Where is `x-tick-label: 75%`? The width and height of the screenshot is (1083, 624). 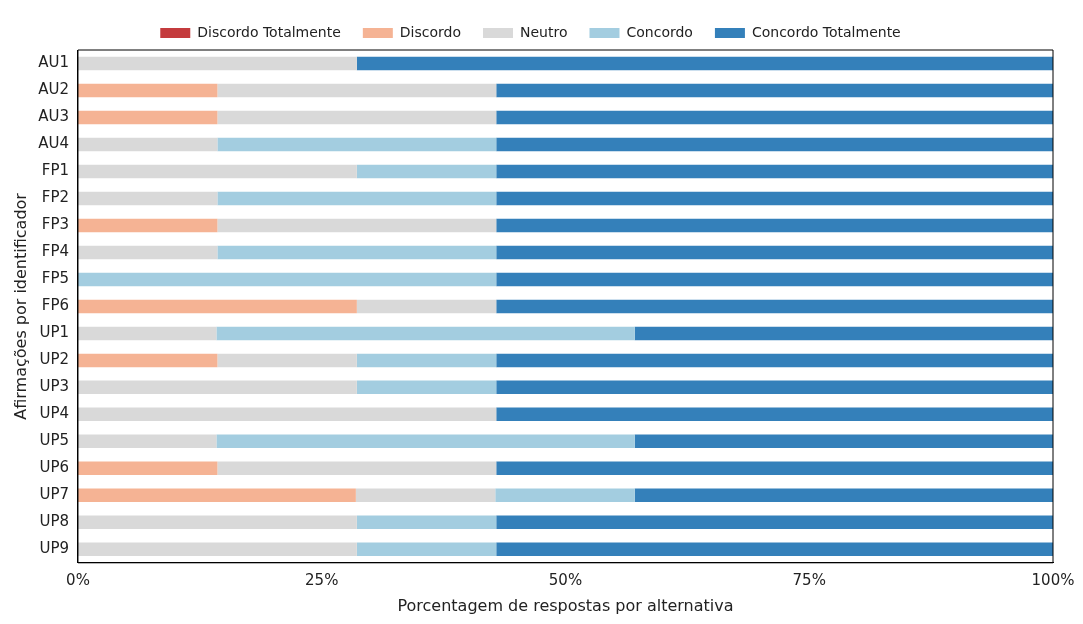
x-tick-label: 75% is located at coordinates (809, 579).